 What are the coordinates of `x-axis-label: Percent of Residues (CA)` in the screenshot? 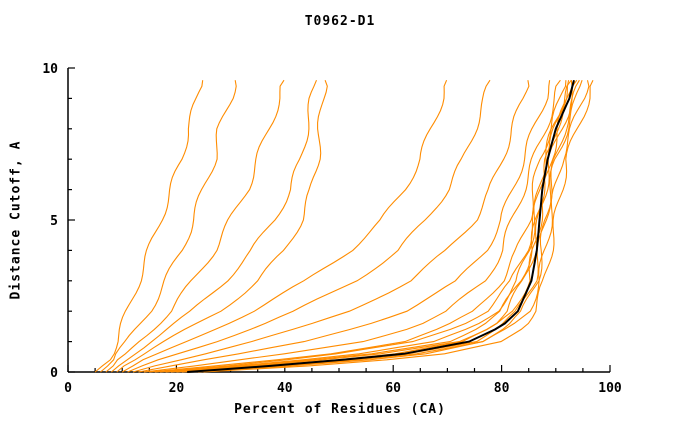 It's located at (340, 409).